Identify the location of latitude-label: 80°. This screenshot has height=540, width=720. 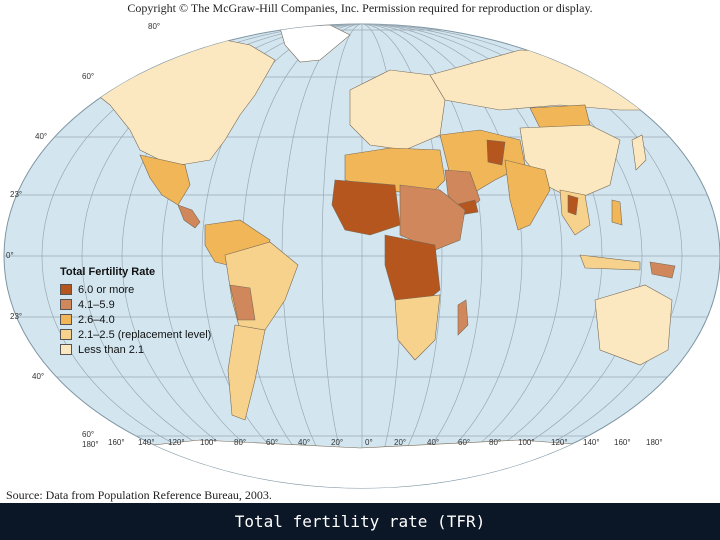
(154, 26).